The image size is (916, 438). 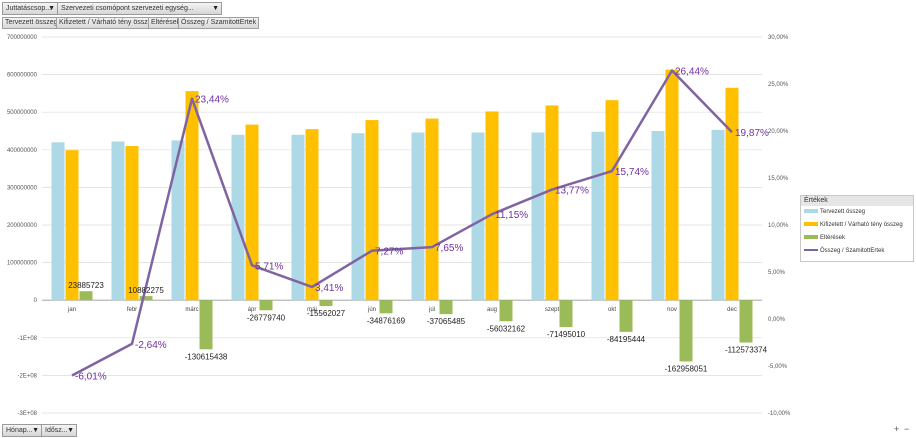 What do you see at coordinates (777, 273) in the screenshot?
I see `y-right-tick-label: 5,00%` at bounding box center [777, 273].